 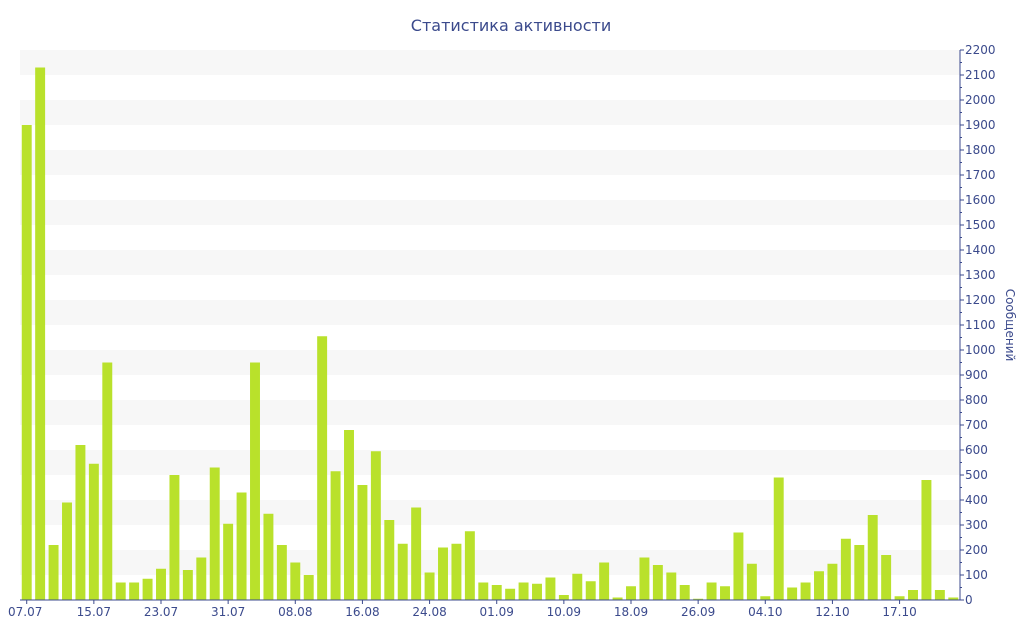 I want to click on y-tick-label: 1800, so click(x=980, y=150).